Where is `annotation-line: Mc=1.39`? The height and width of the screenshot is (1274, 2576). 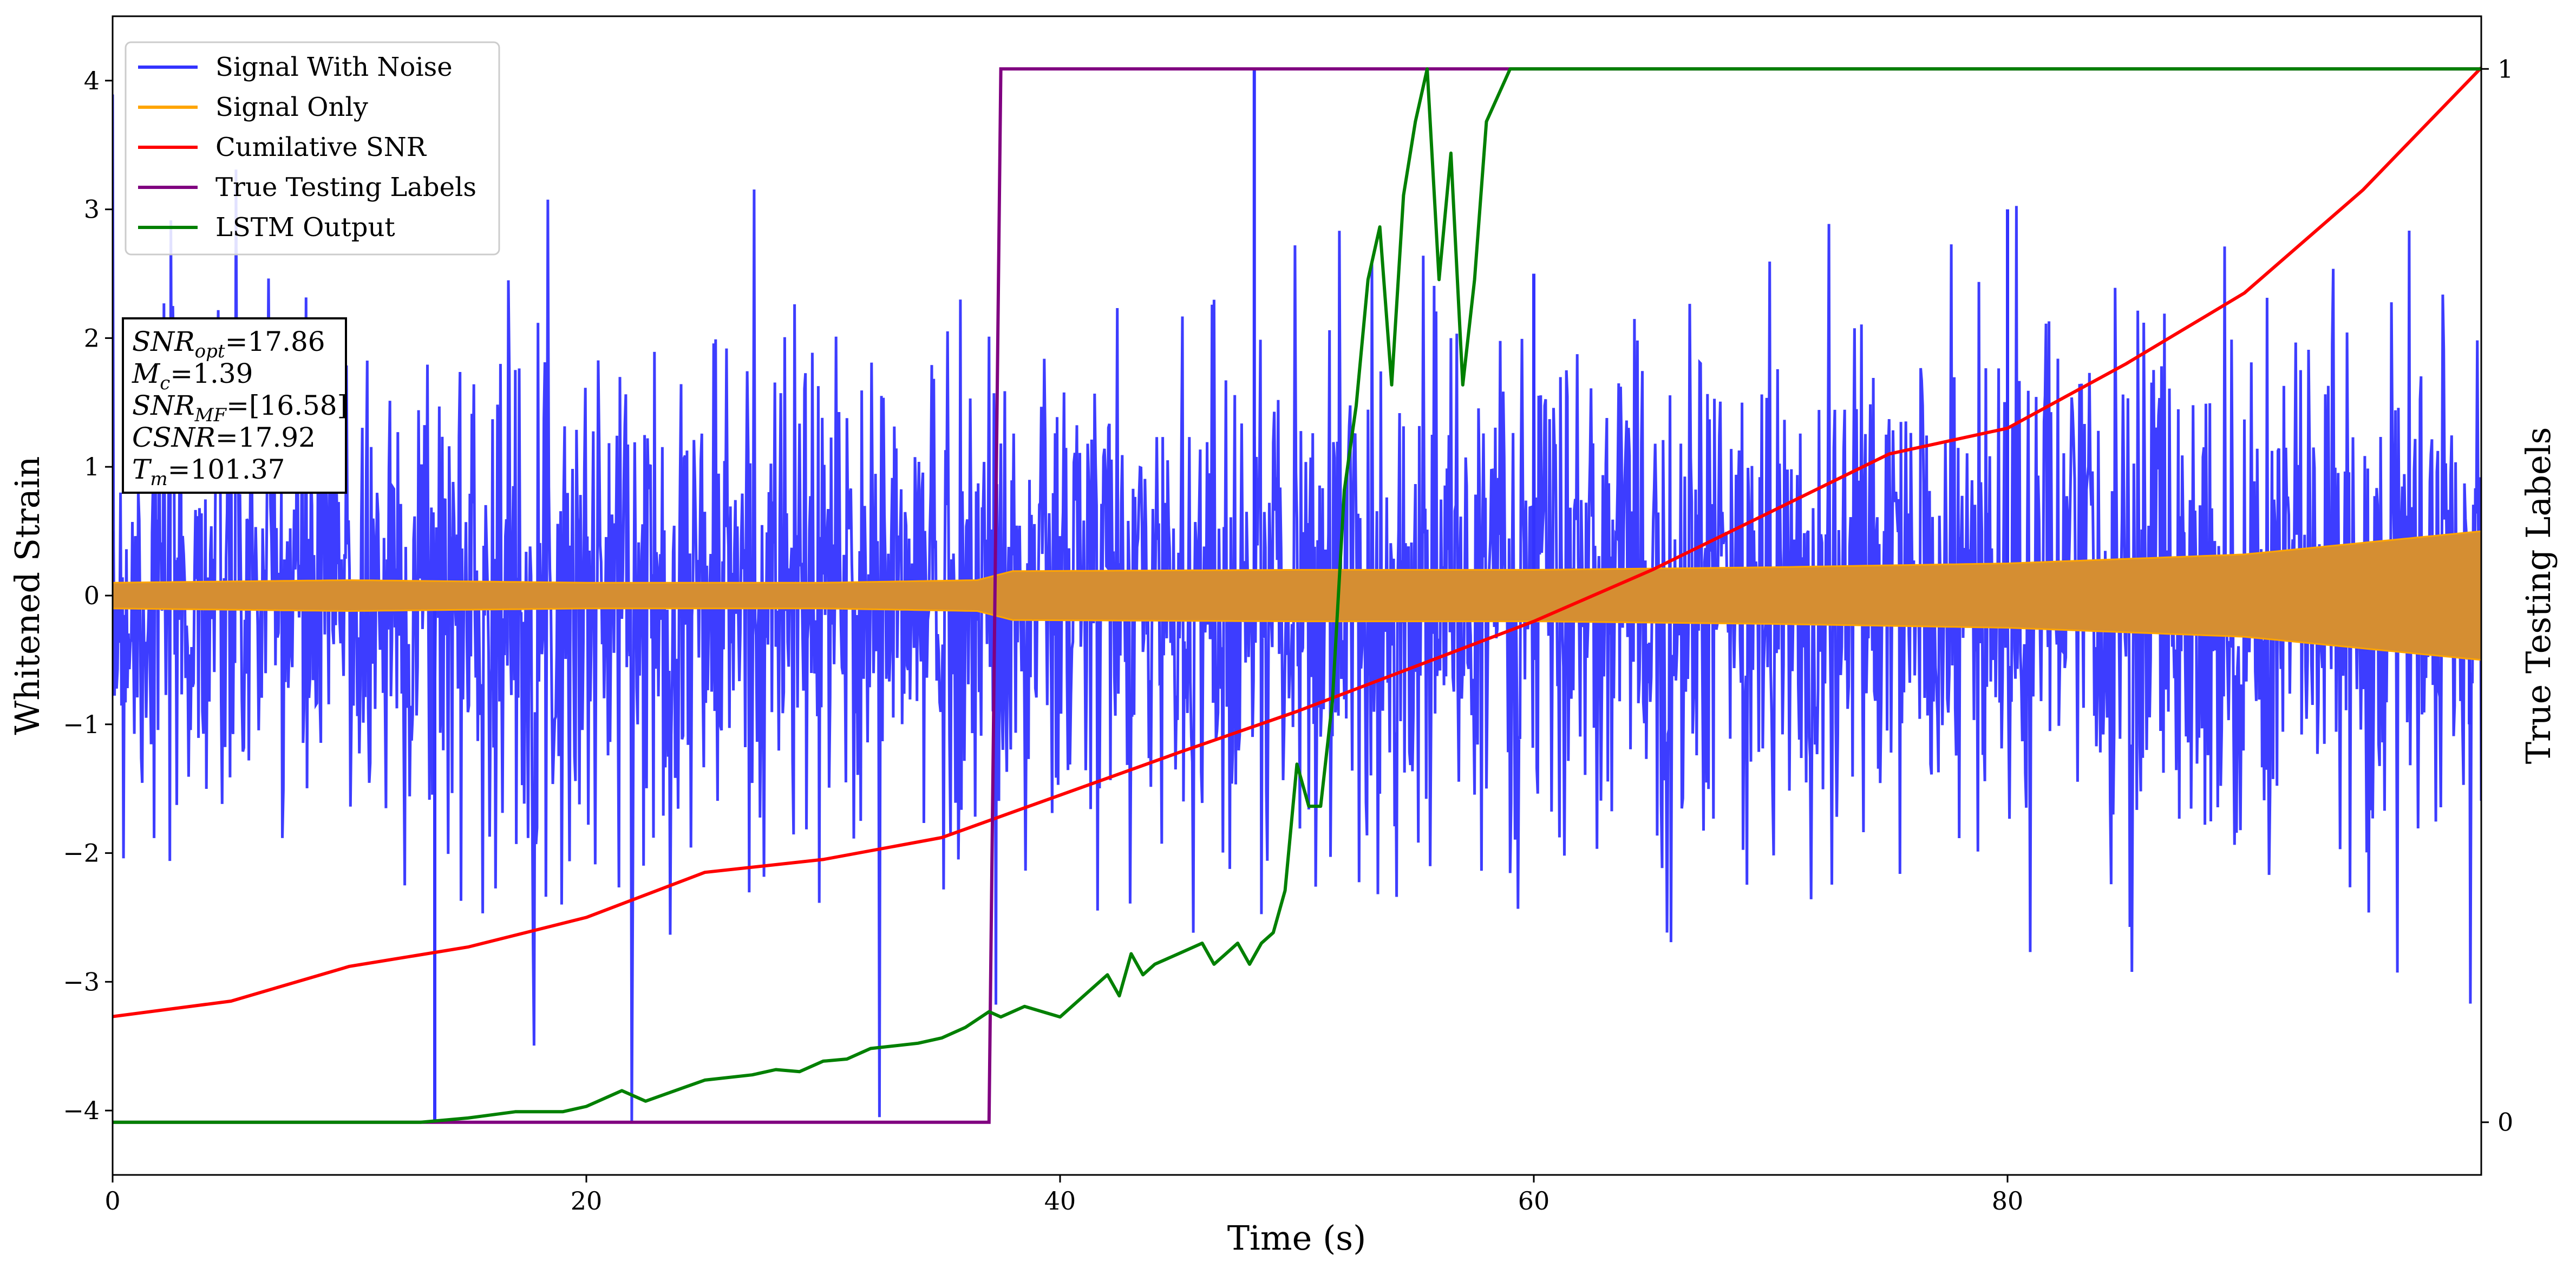 annotation-line: Mc=1.39 is located at coordinates (192, 376).